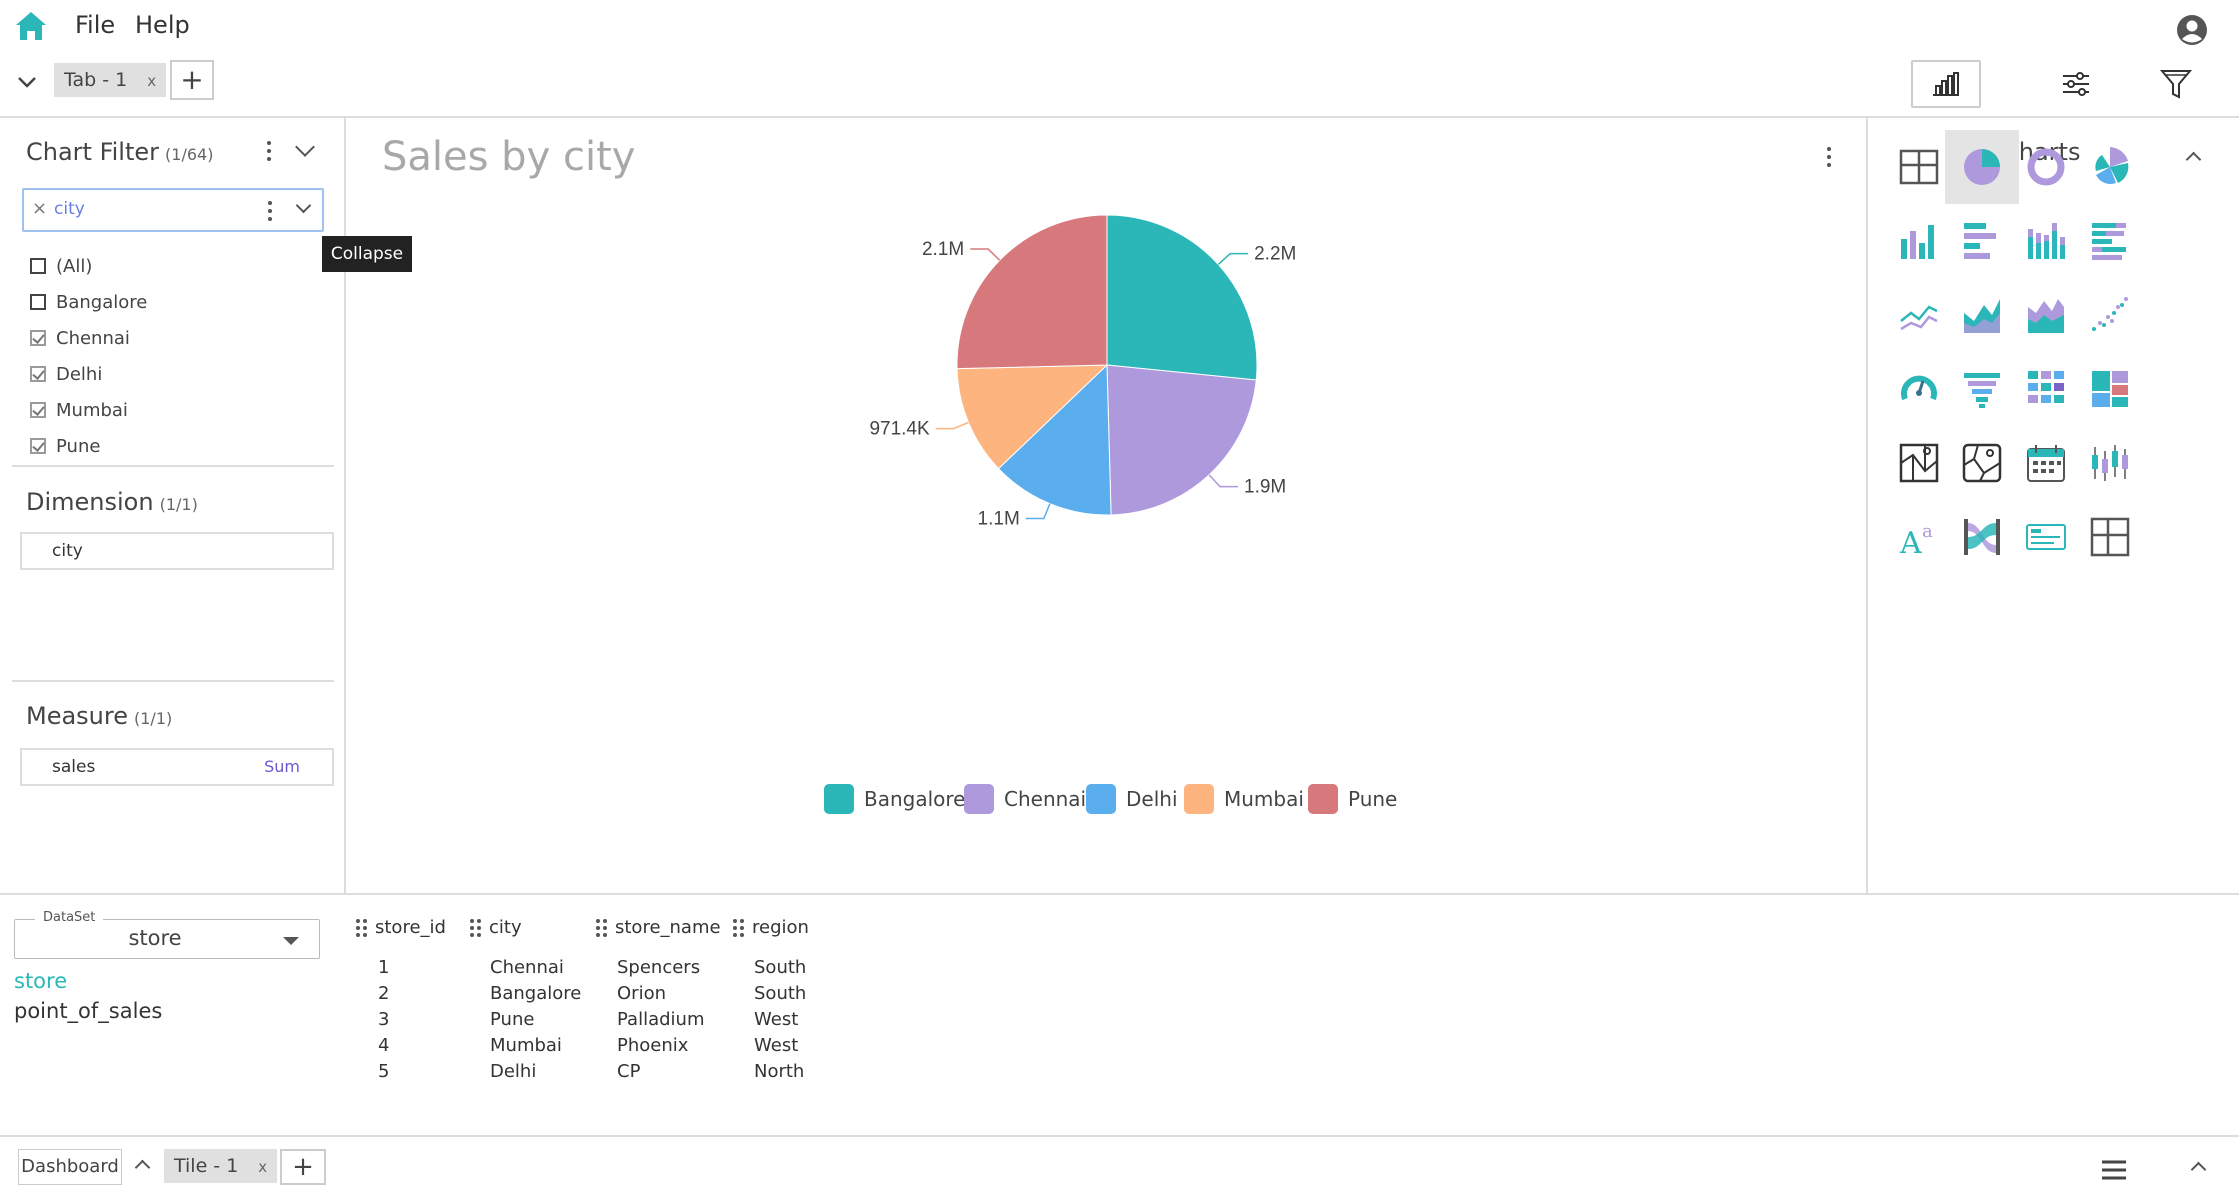 Image resolution: width=2239 pixels, height=1194 pixels. Describe the element at coordinates (27, 82) in the screenshot. I see `chevron-down-icon` at that location.